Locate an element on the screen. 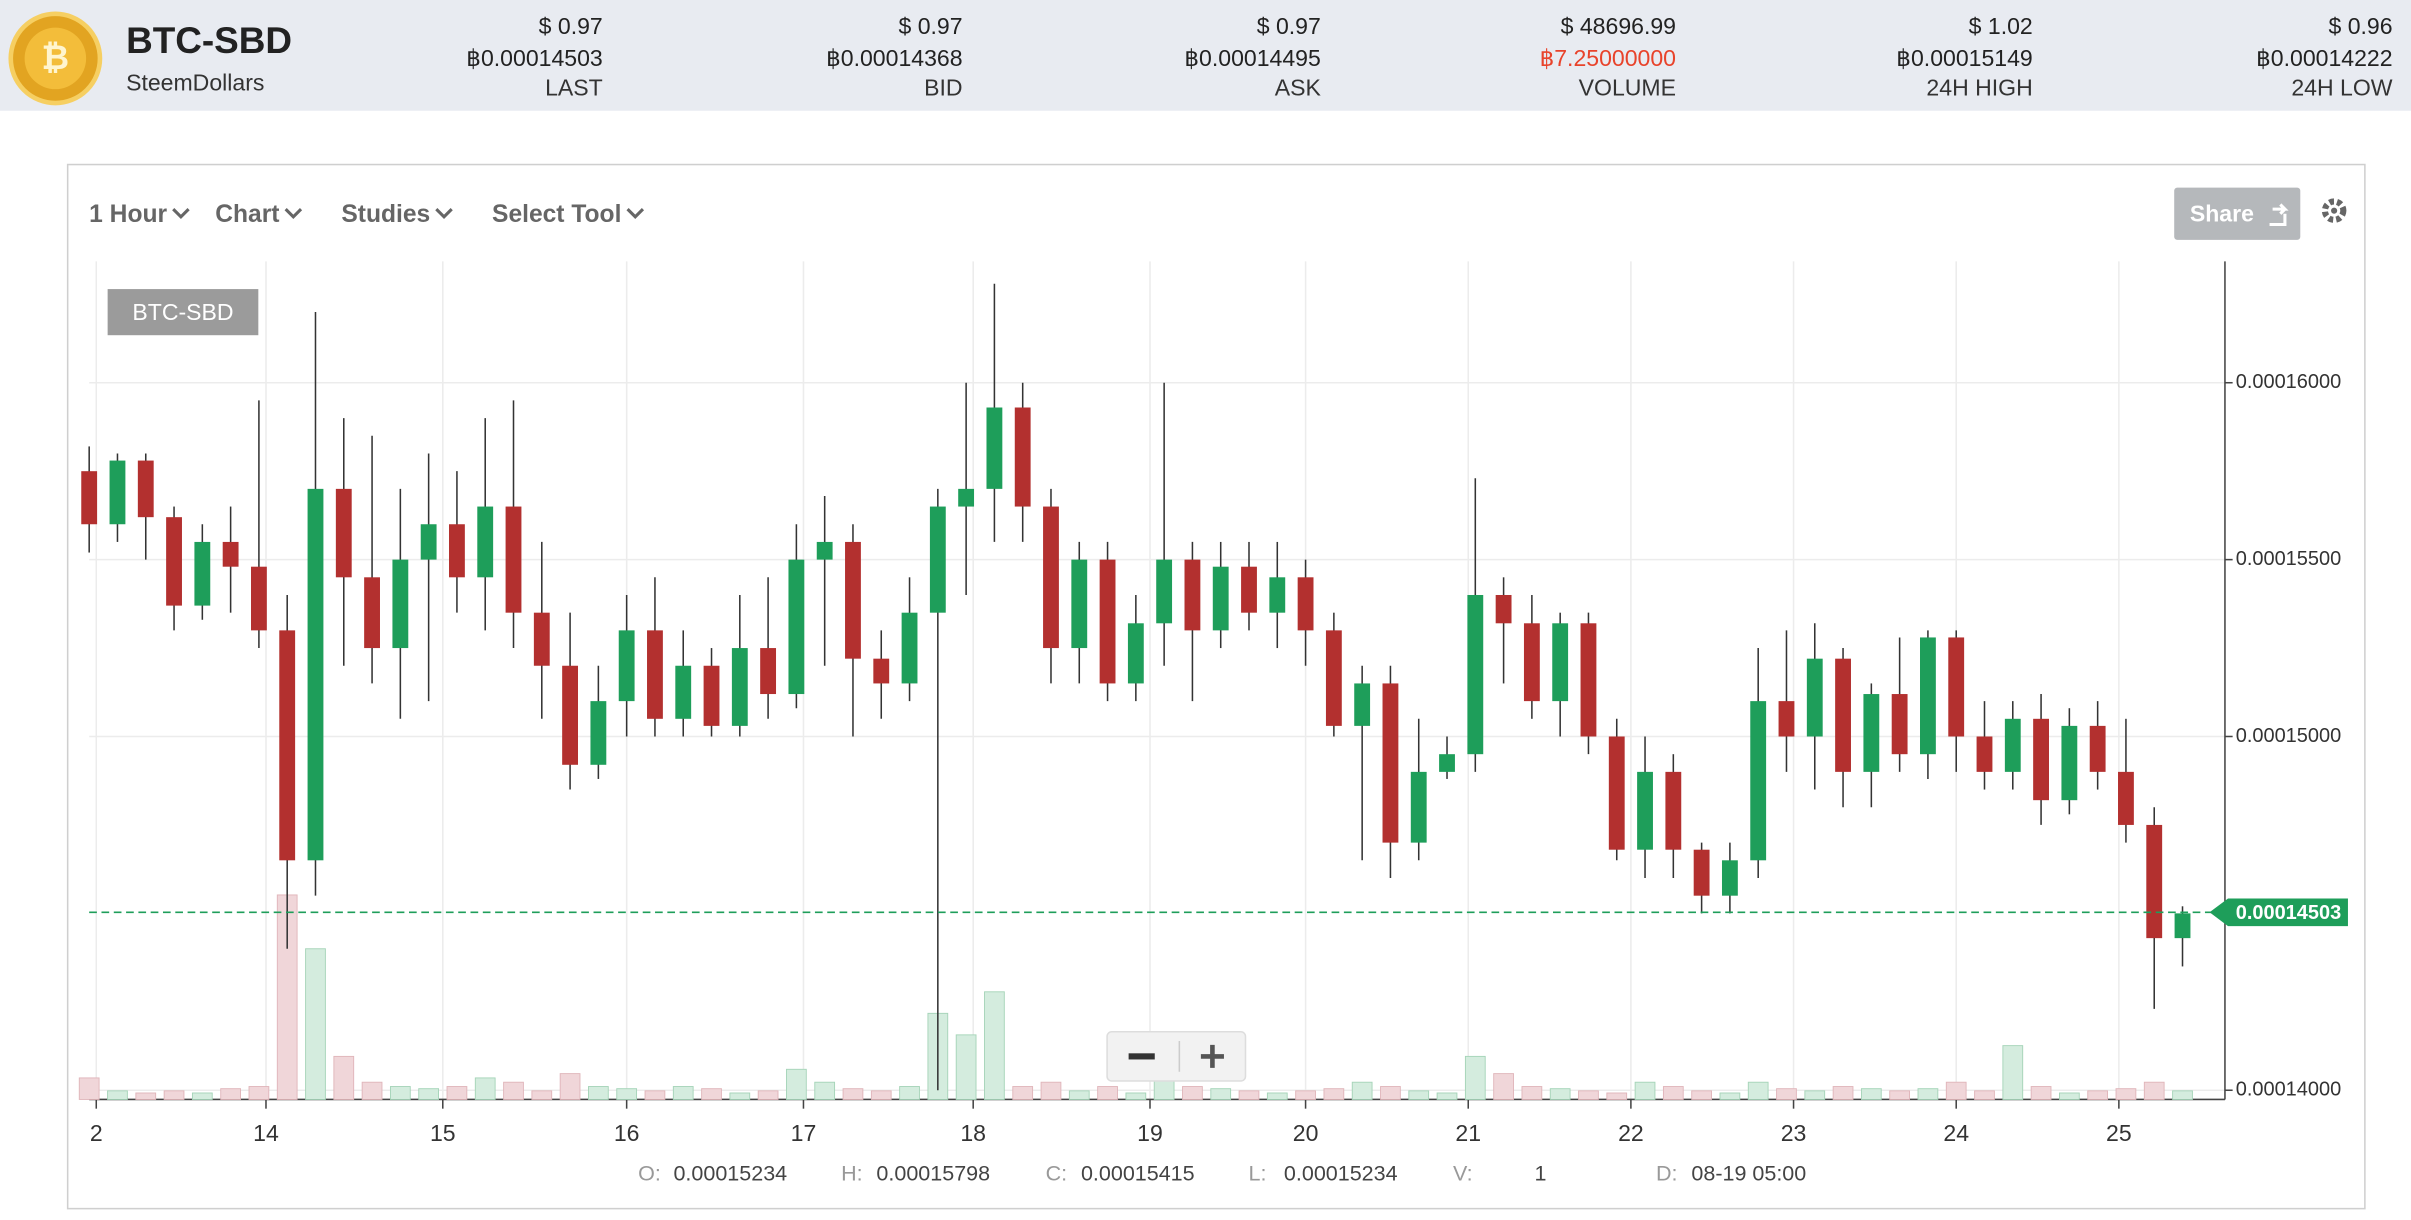 This screenshot has height=1220, width=2411. legend-button is located at coordinates (183, 312).